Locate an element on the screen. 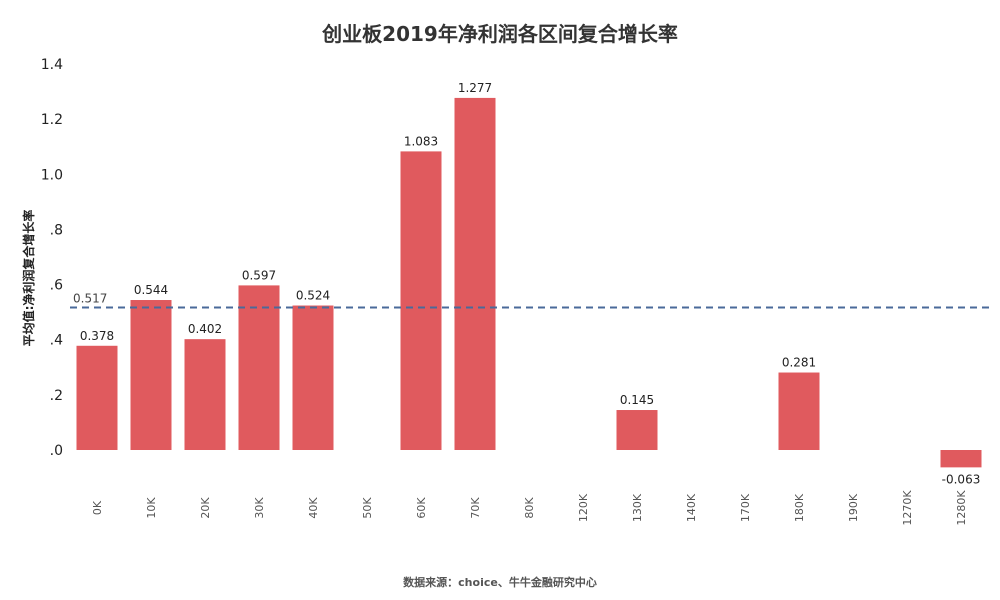  bar-180k is located at coordinates (799, 411).